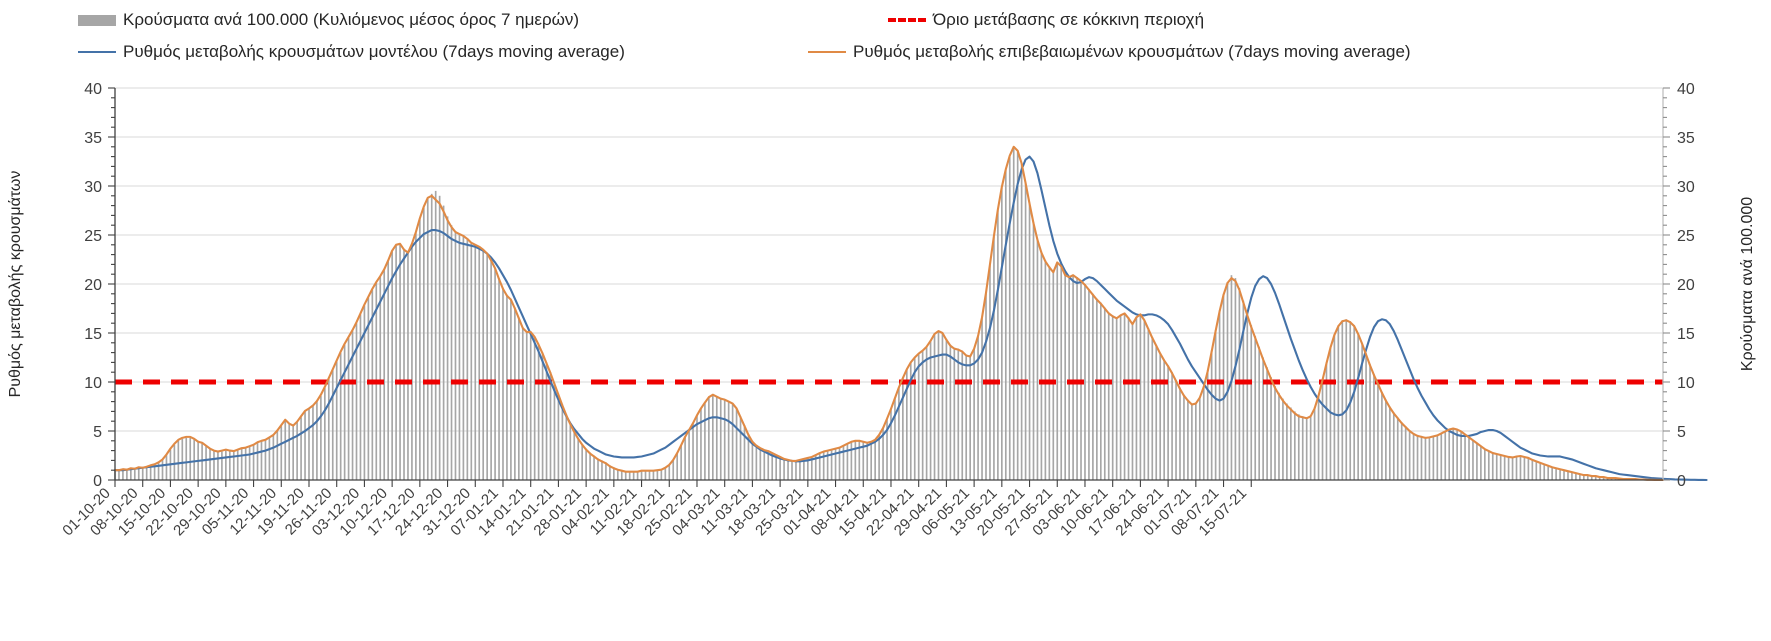 The width and height of the screenshot is (1771, 641). I want to click on legend-item-red-threshold: Όριο μετάβασης σε κόκκινη περιοχή, so click(1046, 20).